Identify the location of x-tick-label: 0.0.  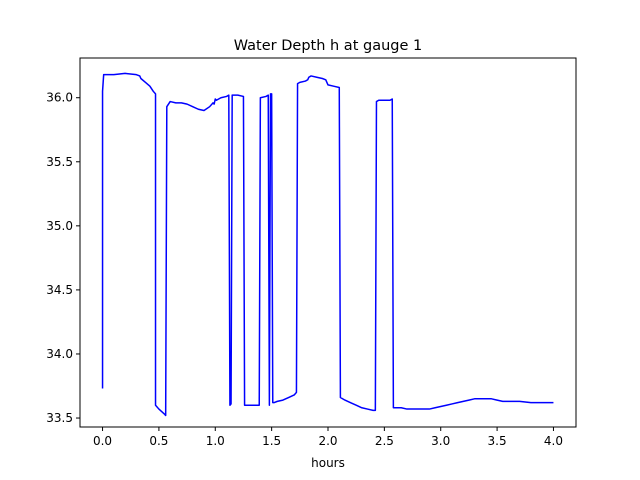
(102, 441).